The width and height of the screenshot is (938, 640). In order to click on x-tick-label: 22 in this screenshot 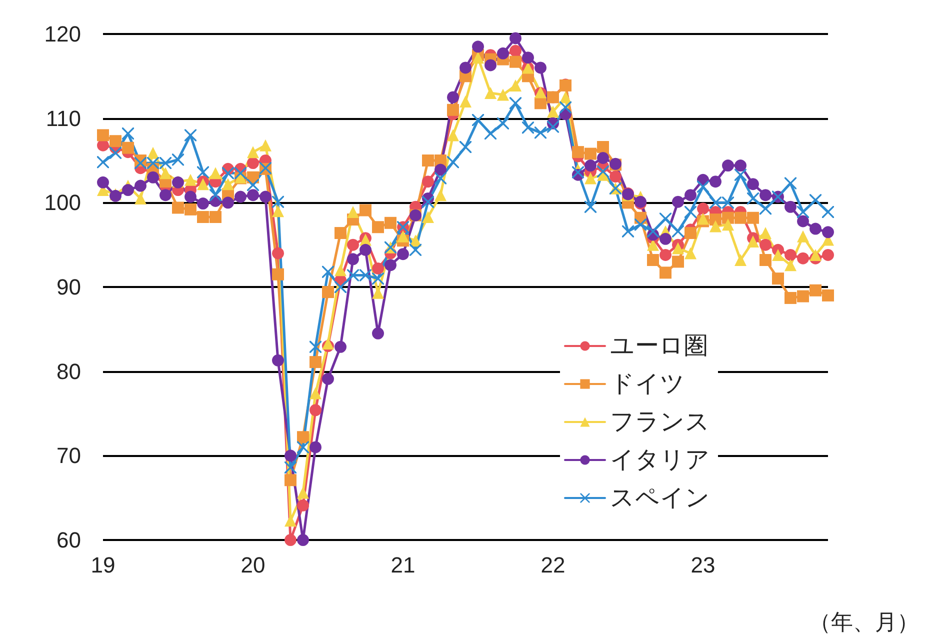, I will do `click(553, 565)`.